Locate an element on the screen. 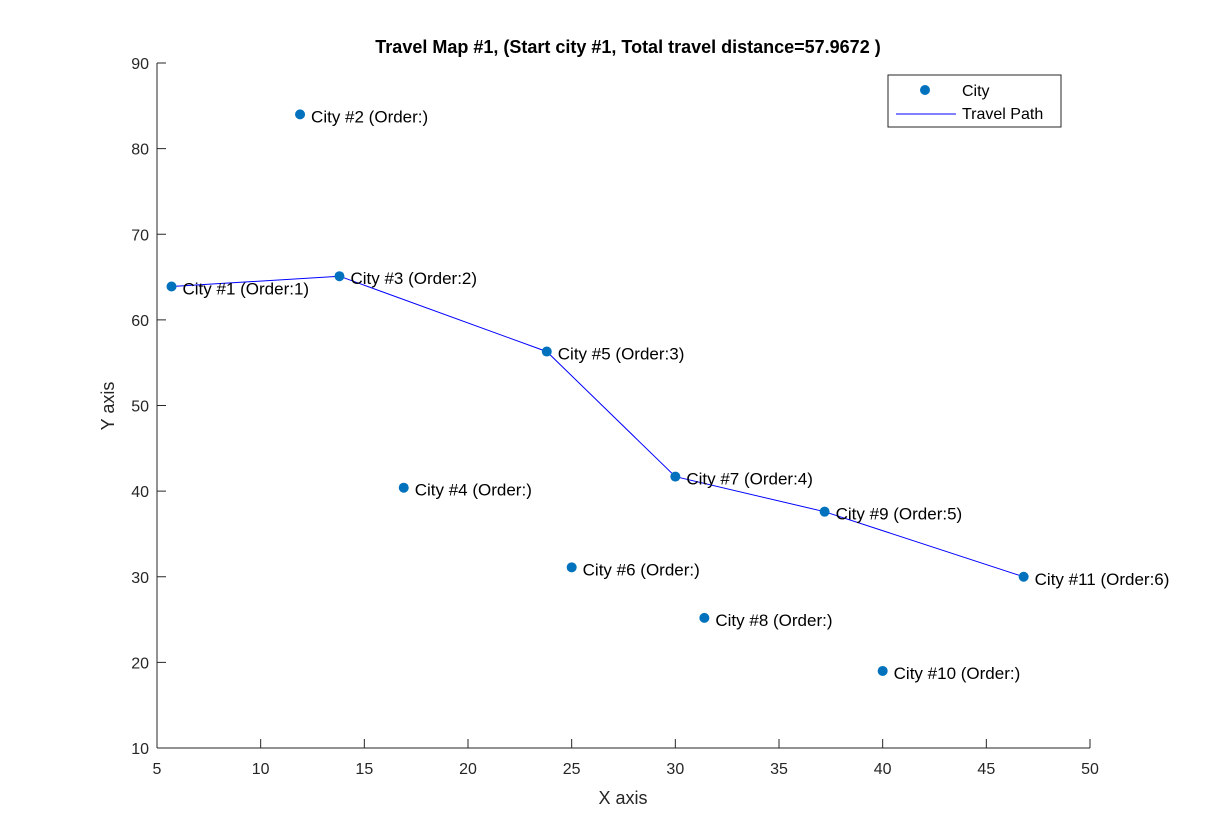 The width and height of the screenshot is (1206, 840). city-label: City #6 (Order:) is located at coordinates (641, 569).